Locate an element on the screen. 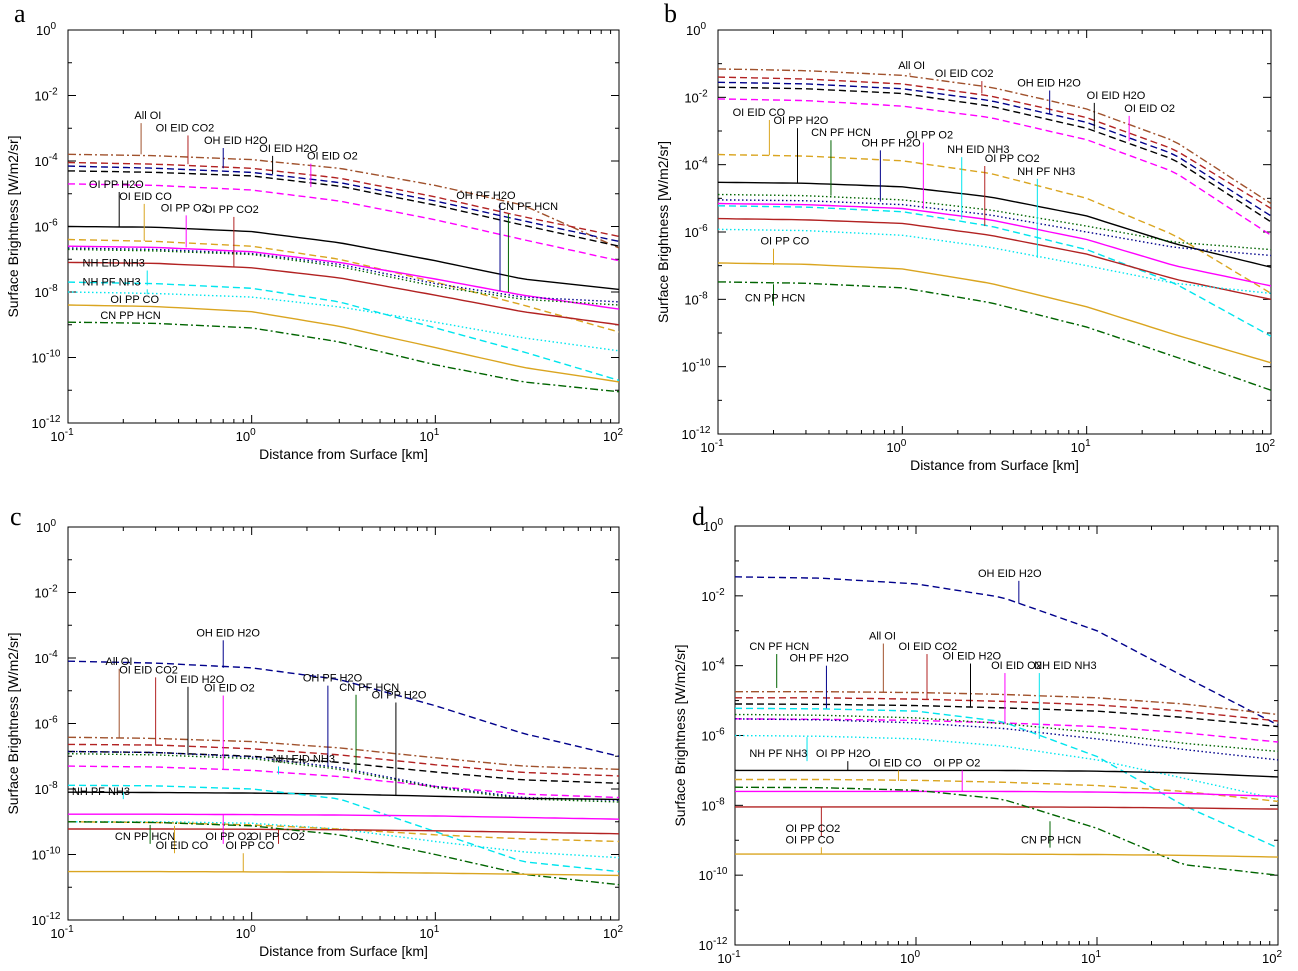 The image size is (1298, 971). panel-label: c is located at coordinates (16, 516).